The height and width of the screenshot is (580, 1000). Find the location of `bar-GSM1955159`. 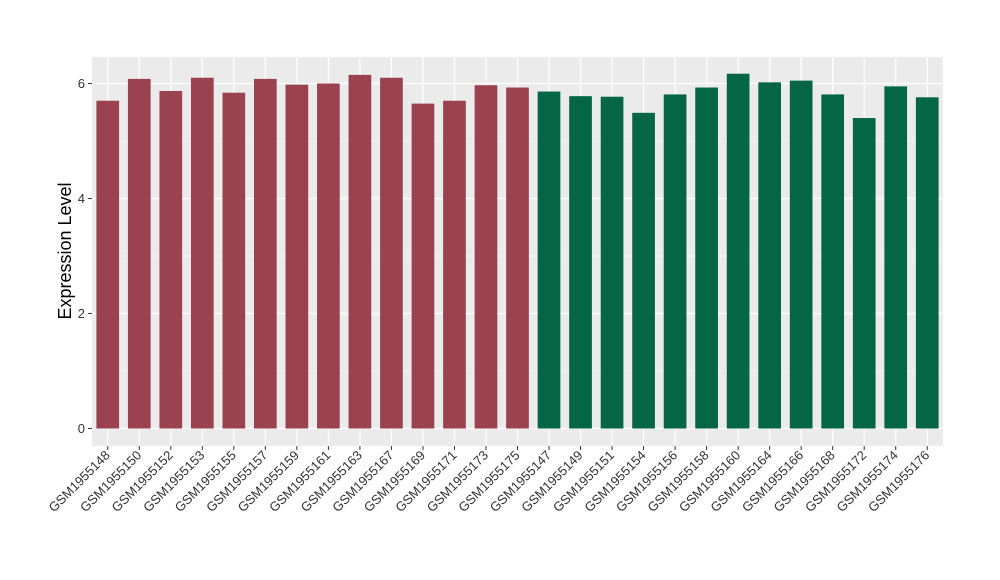

bar-GSM1955159 is located at coordinates (297, 256).